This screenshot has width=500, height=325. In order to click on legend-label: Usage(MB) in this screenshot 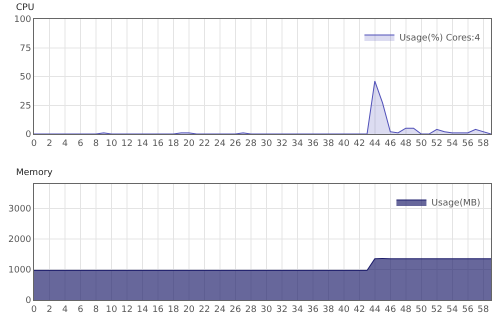, I will do `click(455, 203)`.